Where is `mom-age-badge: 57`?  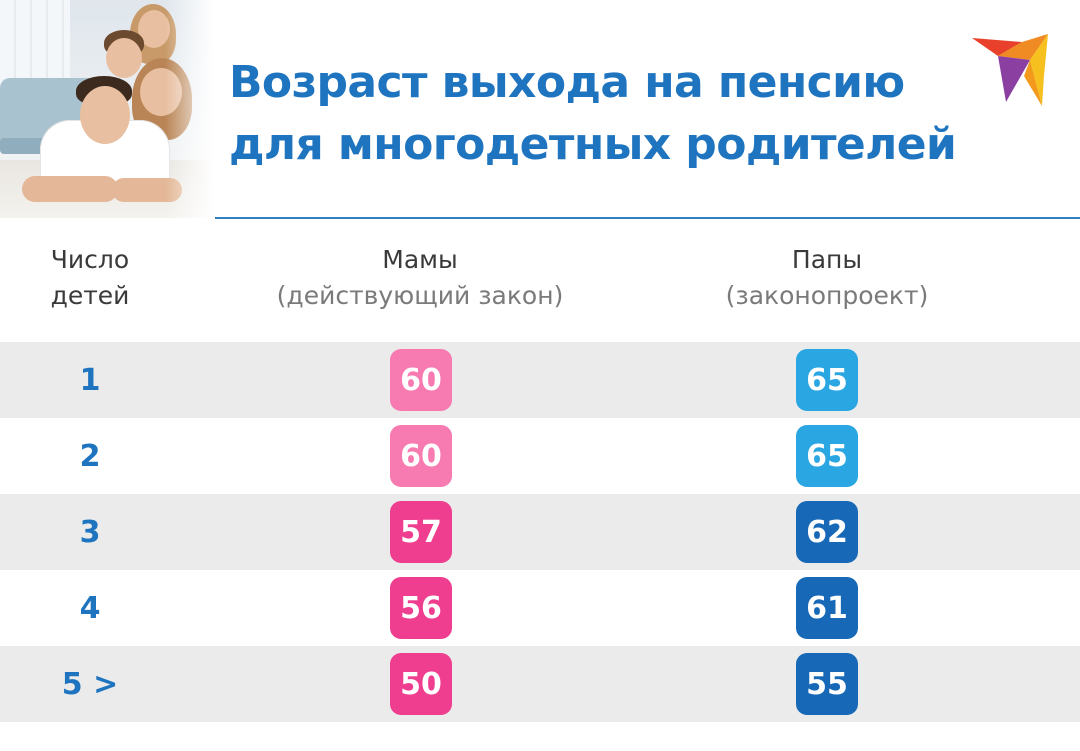 mom-age-badge: 57 is located at coordinates (421, 532).